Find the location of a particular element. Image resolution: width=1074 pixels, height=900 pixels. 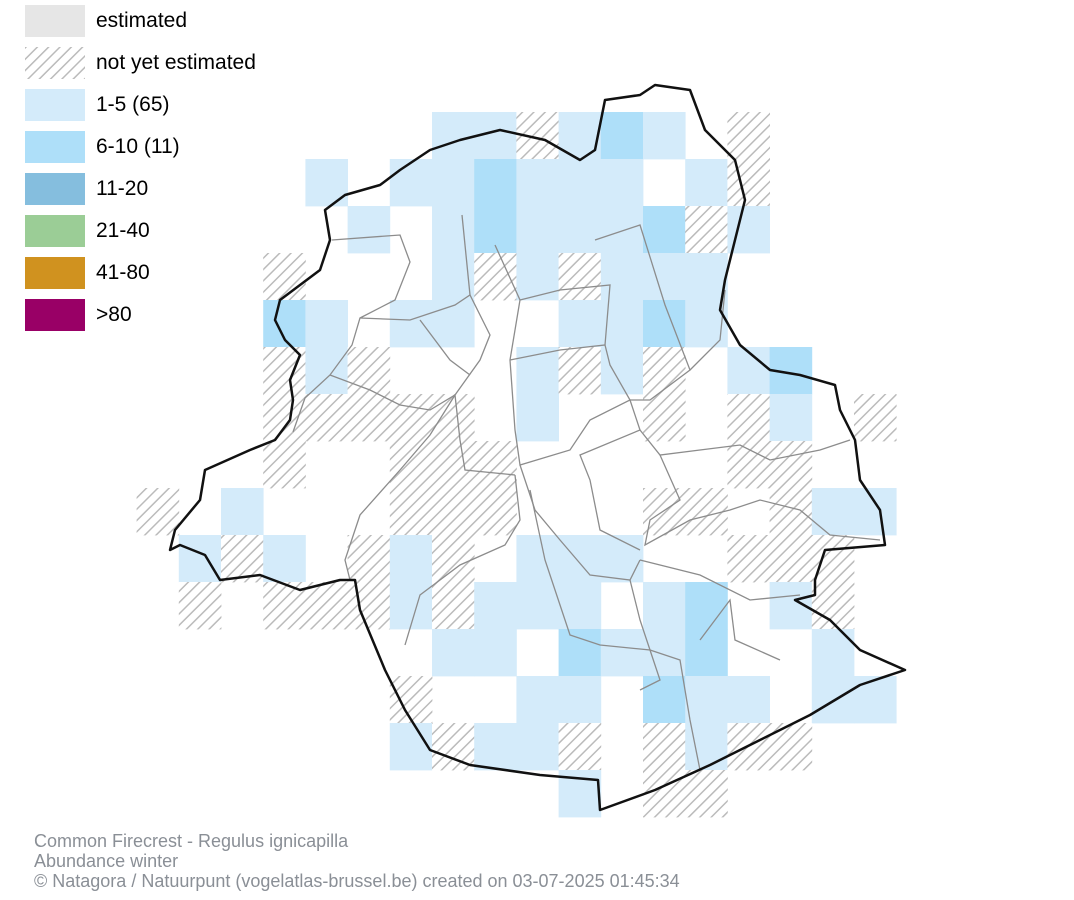

map-subtitle: Abundance winter is located at coordinates (106, 861).